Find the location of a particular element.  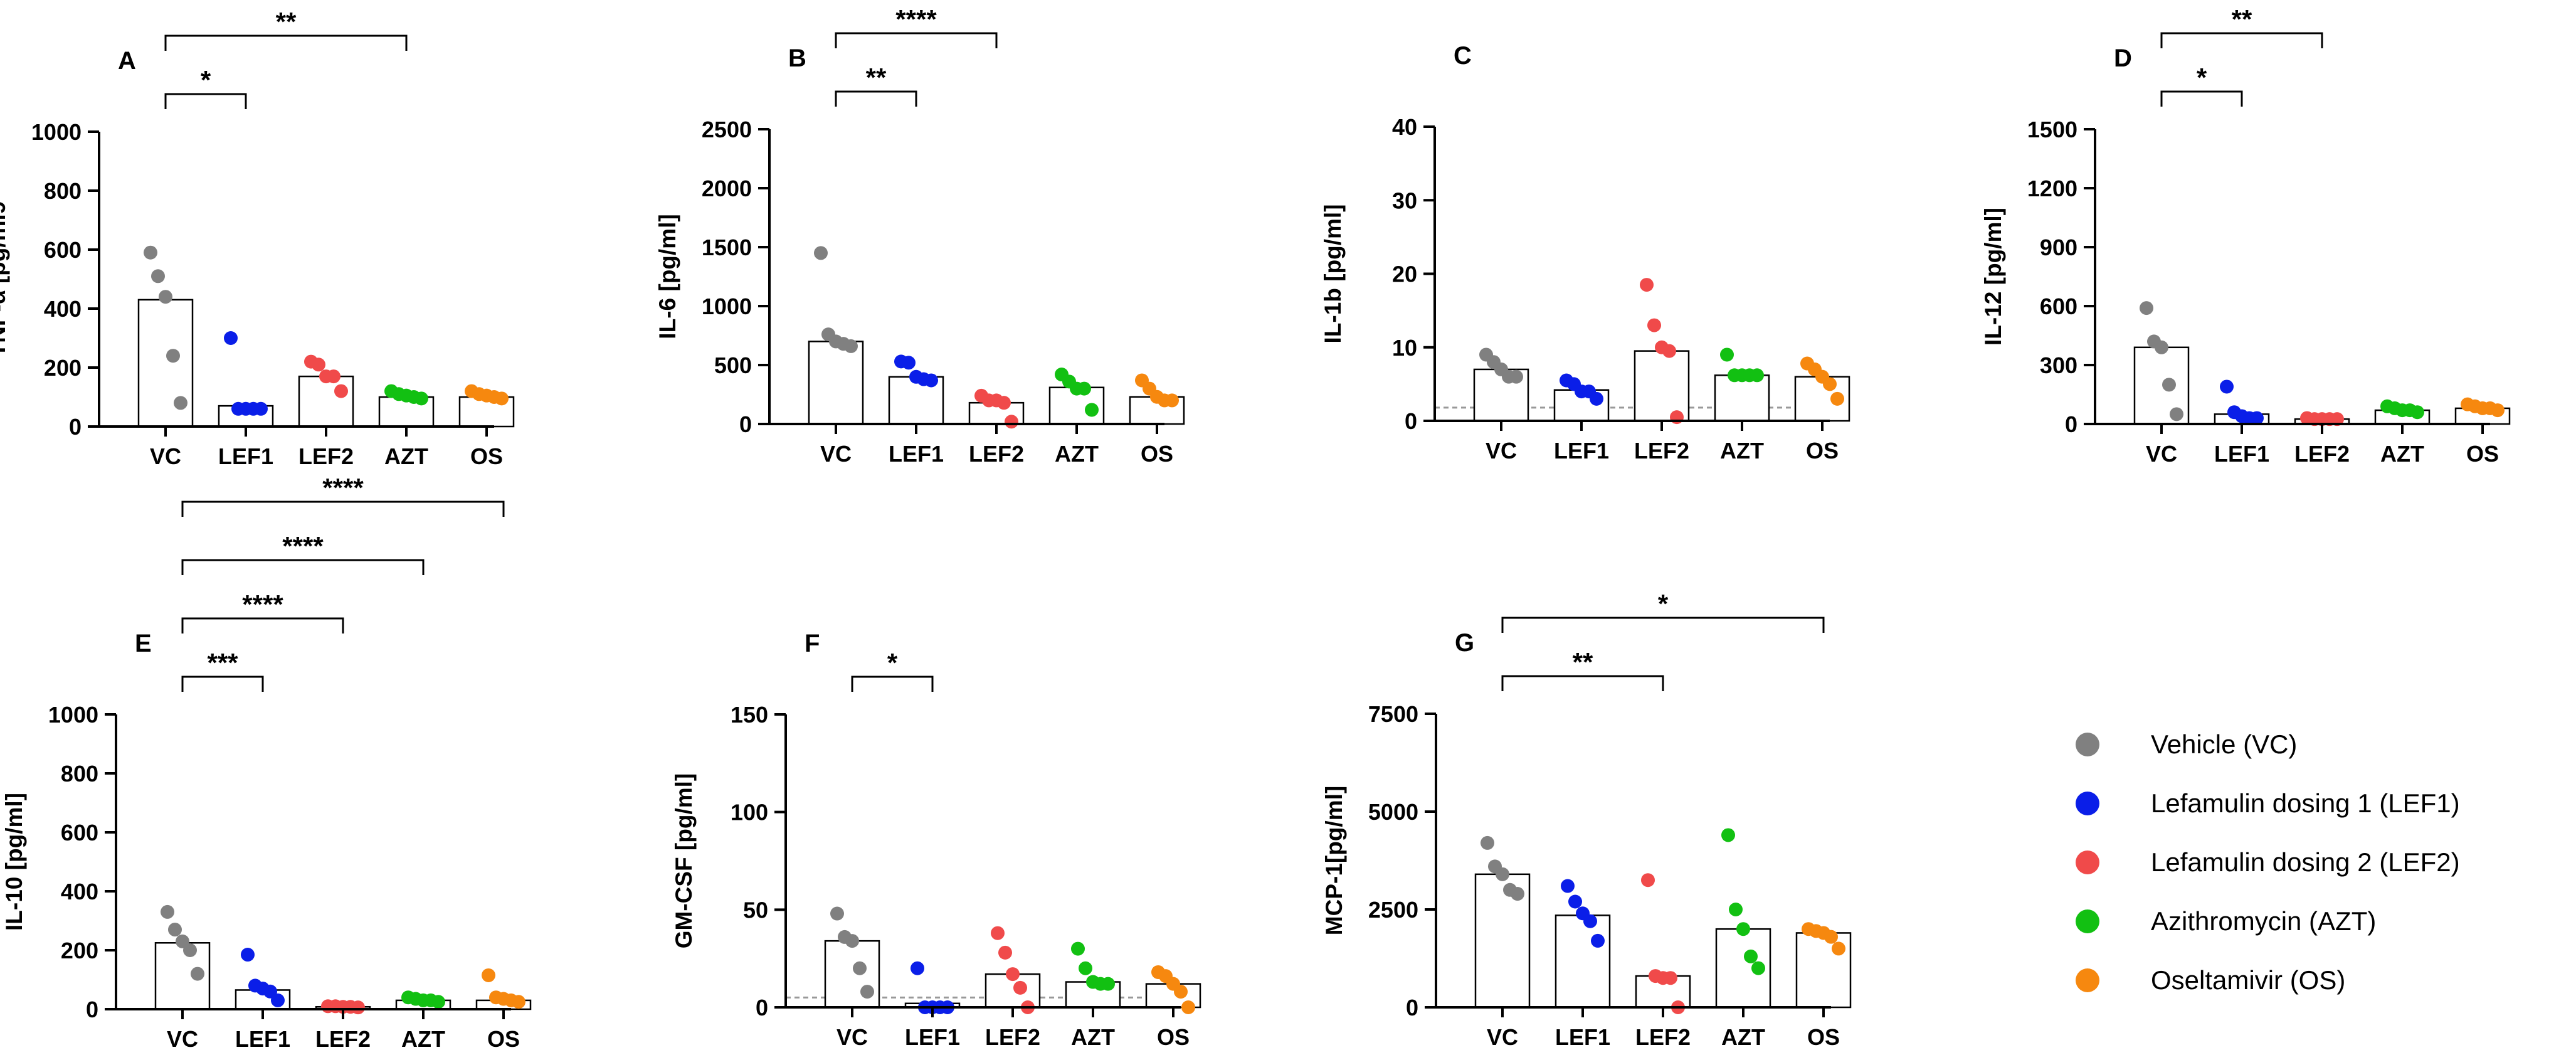

panel-letter: B is located at coordinates (797, 58).